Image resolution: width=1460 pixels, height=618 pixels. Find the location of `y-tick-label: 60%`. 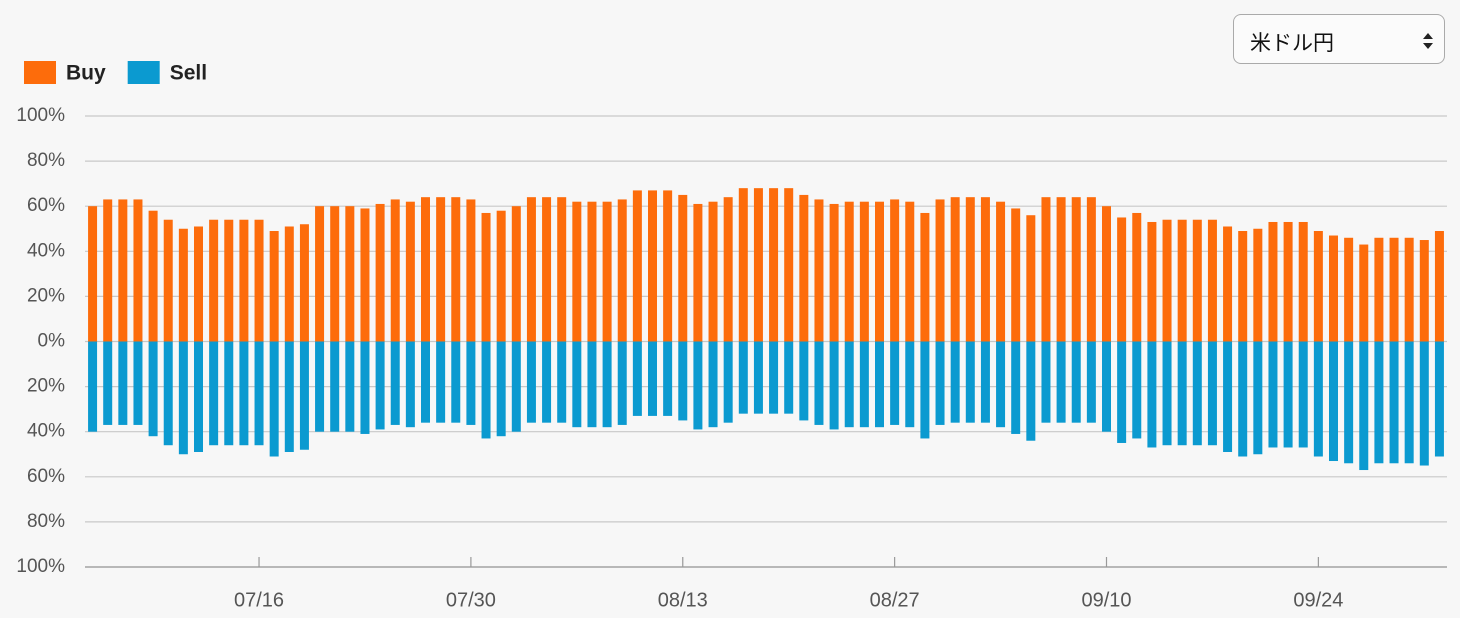

y-tick-label: 60% is located at coordinates (46, 205).